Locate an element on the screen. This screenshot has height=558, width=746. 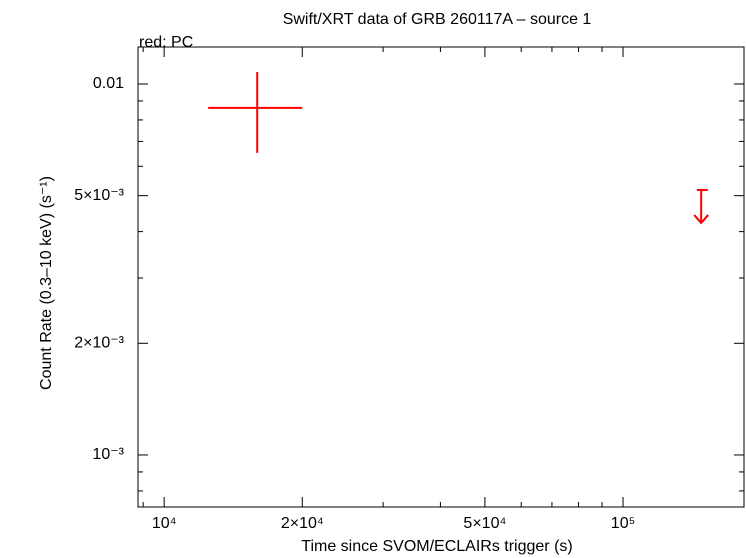
chart-title: Swift/XRT data of GRB 260117A – source 1 is located at coordinates (437, 19).